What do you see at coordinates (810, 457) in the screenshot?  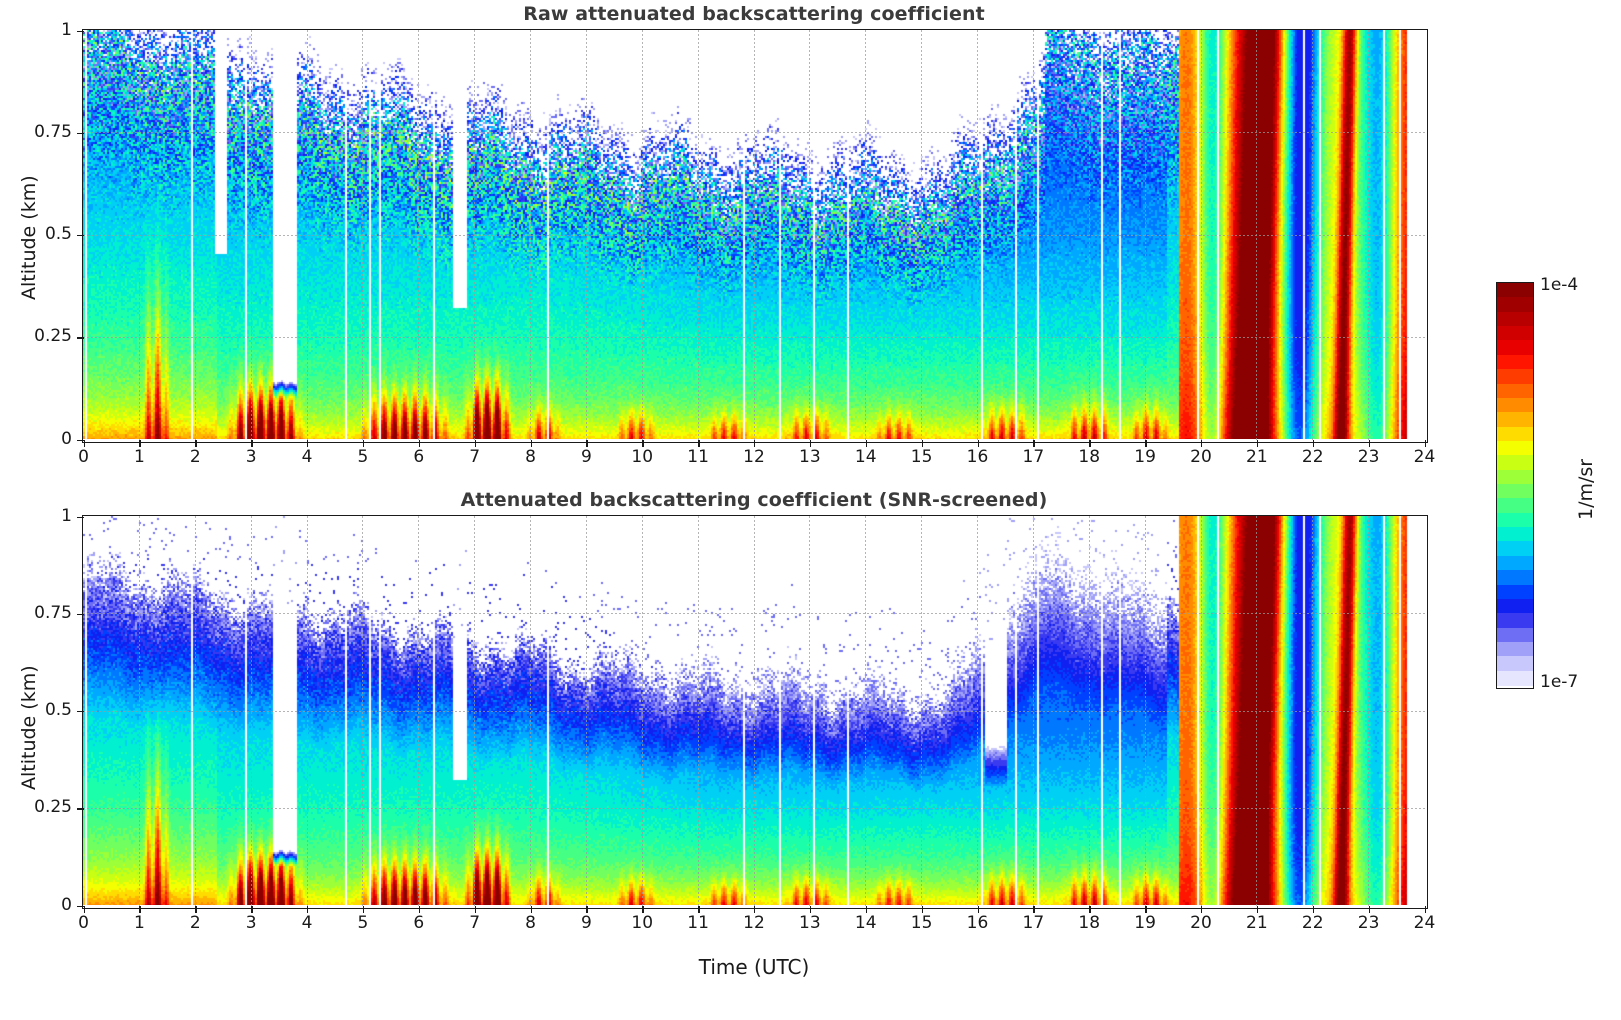 I see `x-axis-tick-label: 13` at bounding box center [810, 457].